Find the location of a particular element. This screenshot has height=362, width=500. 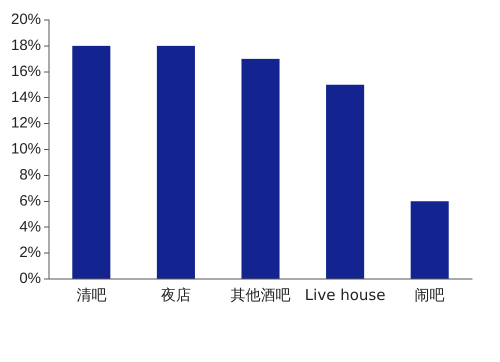

y-tick-label: 20% is located at coordinates (26, 19).